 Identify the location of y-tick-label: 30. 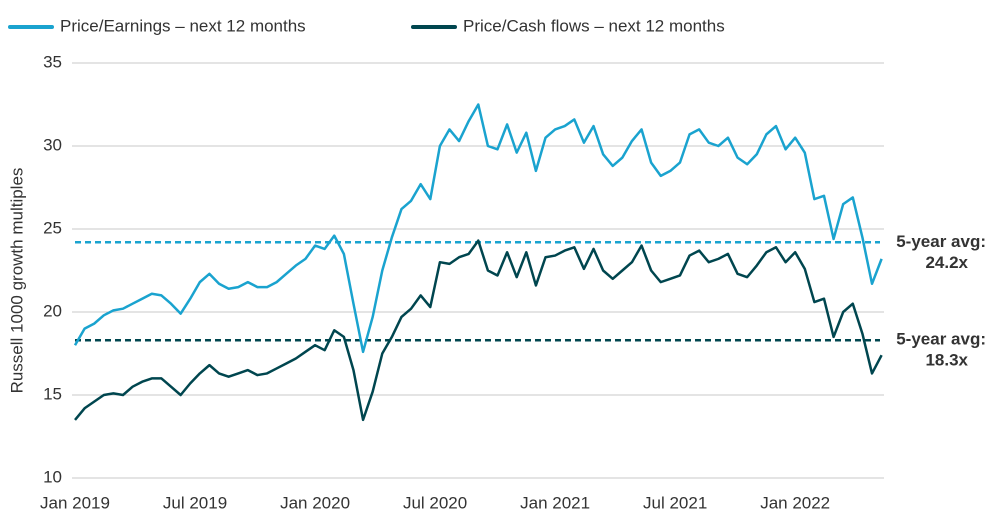
(52, 144).